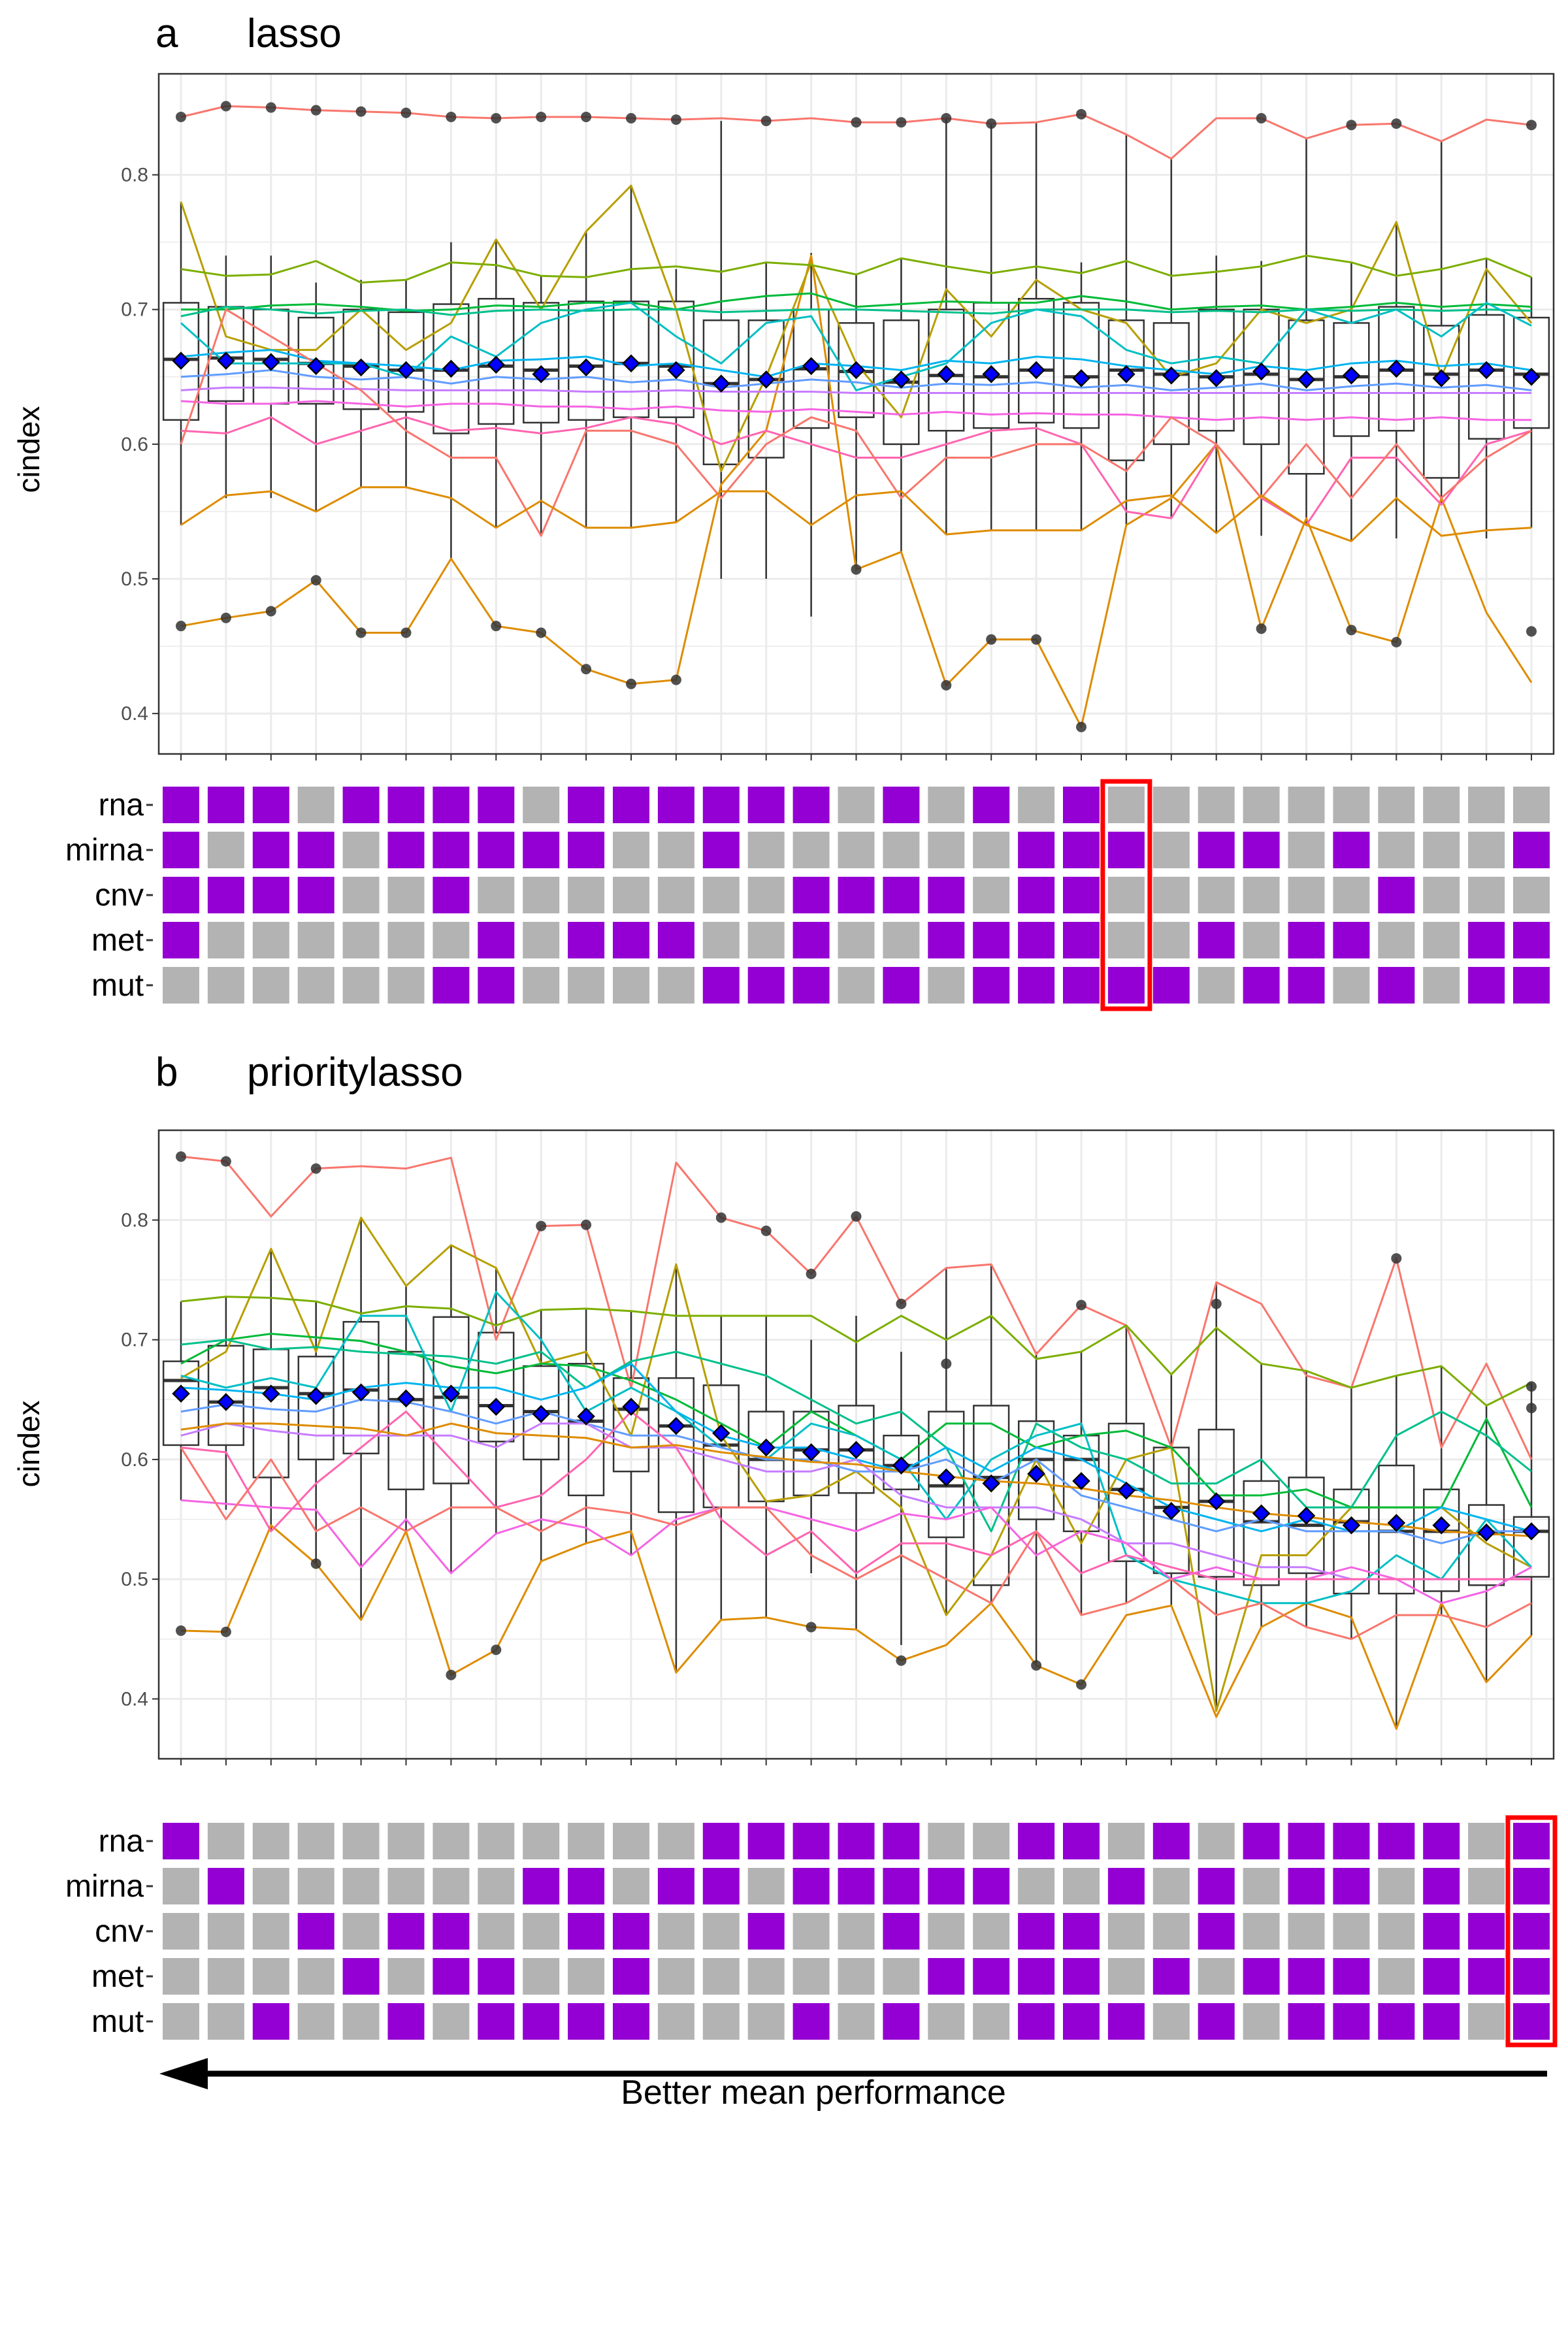  Describe the element at coordinates (134, 444) in the screenshot. I see `y-tick-label: 0.6` at that location.